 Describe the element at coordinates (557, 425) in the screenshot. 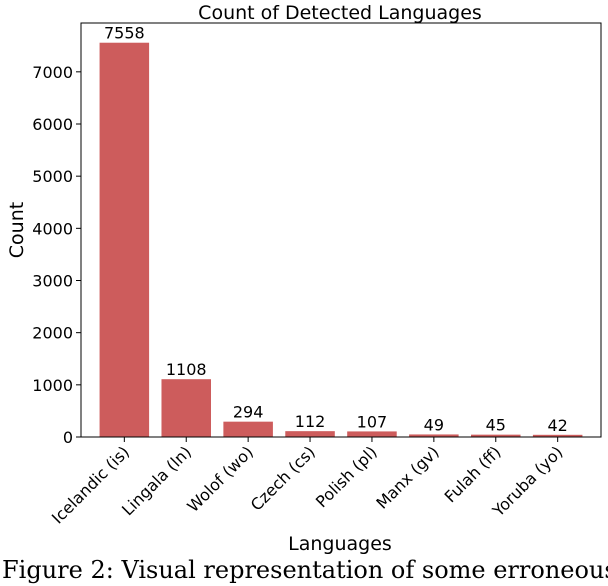

I see `data-label: 42` at that location.